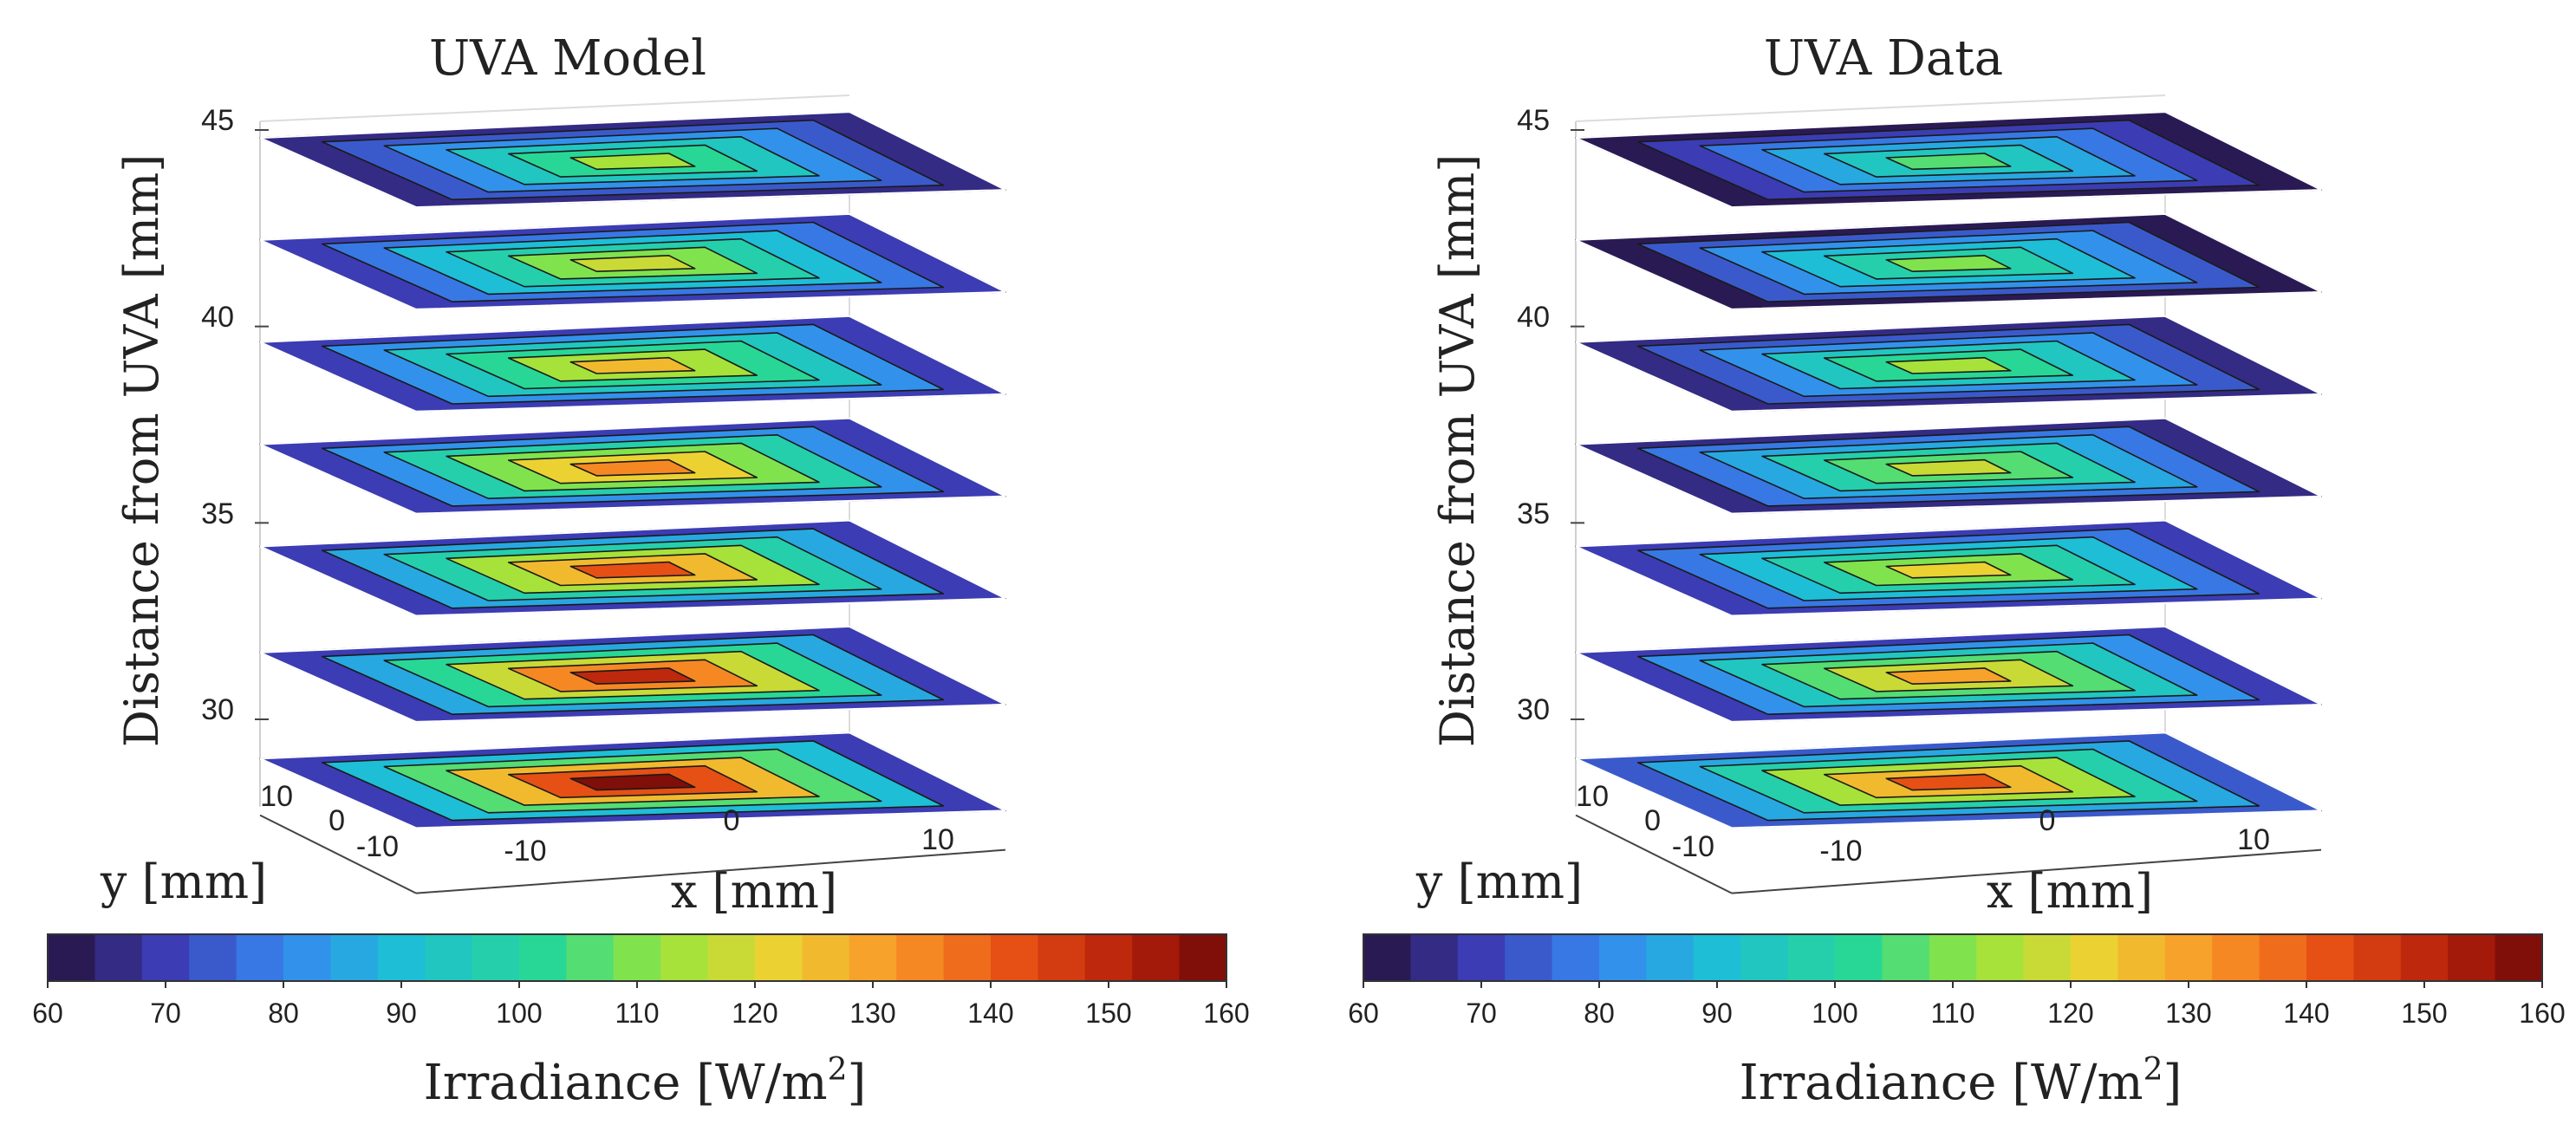 This screenshot has width=2576, height=1131. Describe the element at coordinates (645, 1081) in the screenshot. I see `colorbar-label: Irradiance [W/m2]` at that location.